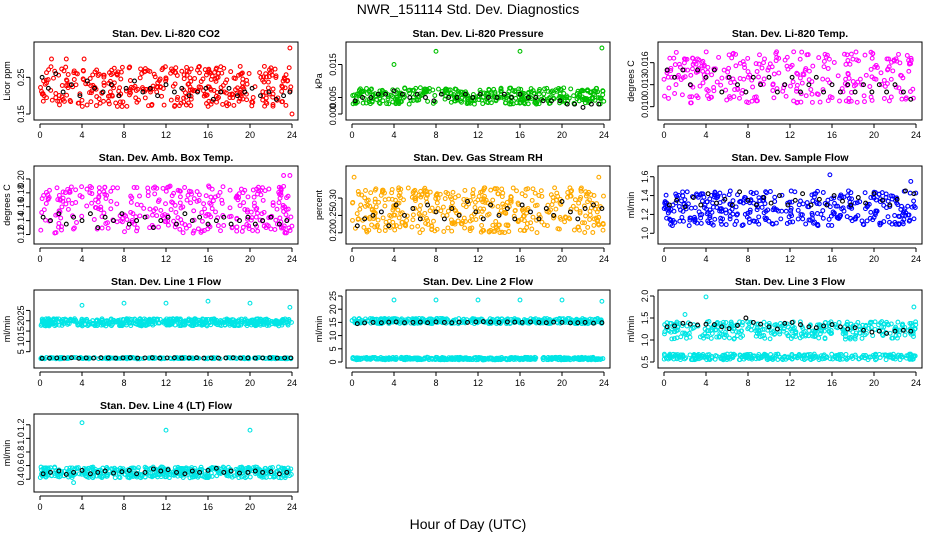  What do you see at coordinates (747, 383) in the screenshot?
I see `x-tick-label: 8` at bounding box center [747, 383].